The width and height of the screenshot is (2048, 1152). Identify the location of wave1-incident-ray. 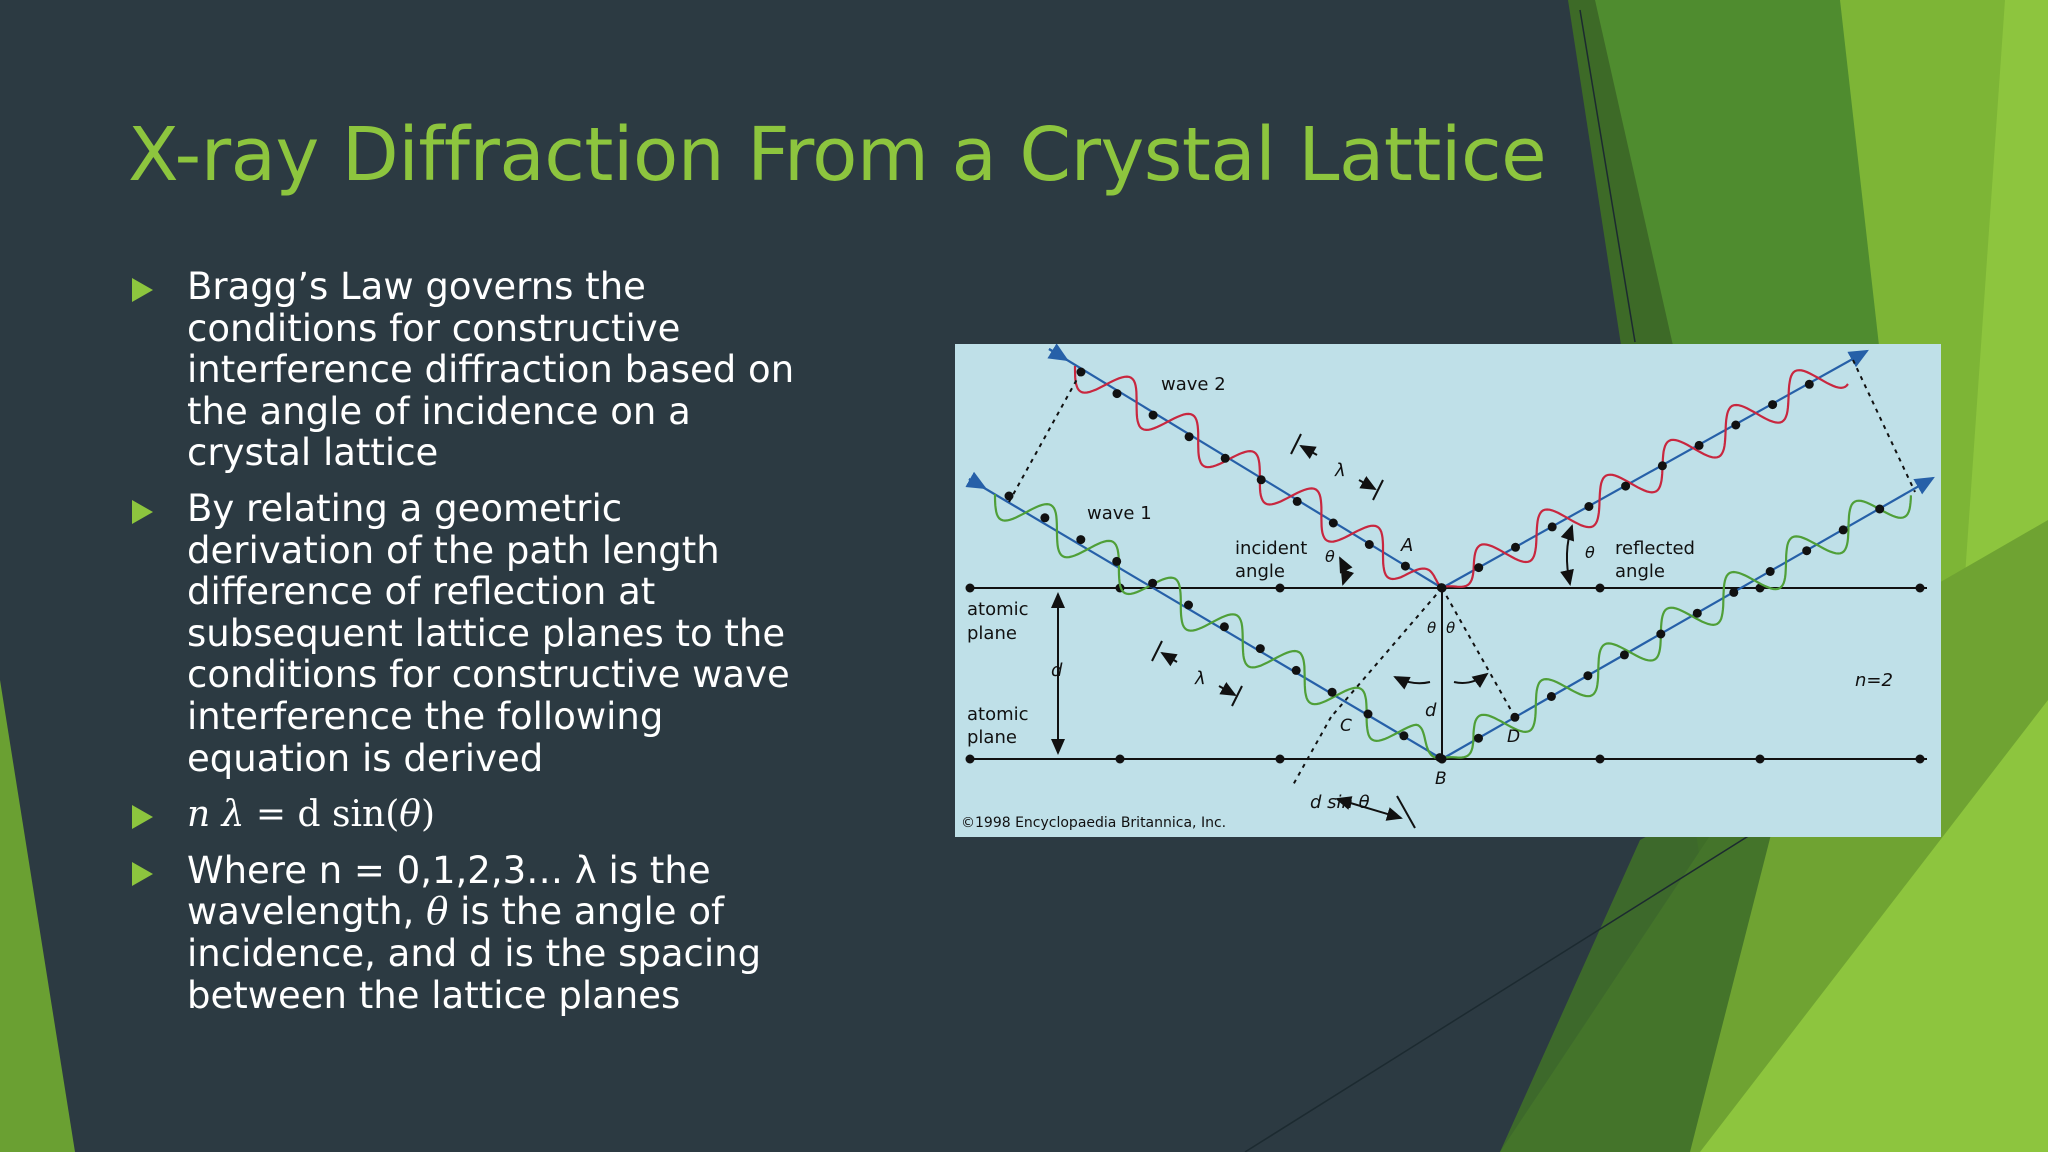
(1205, 619).